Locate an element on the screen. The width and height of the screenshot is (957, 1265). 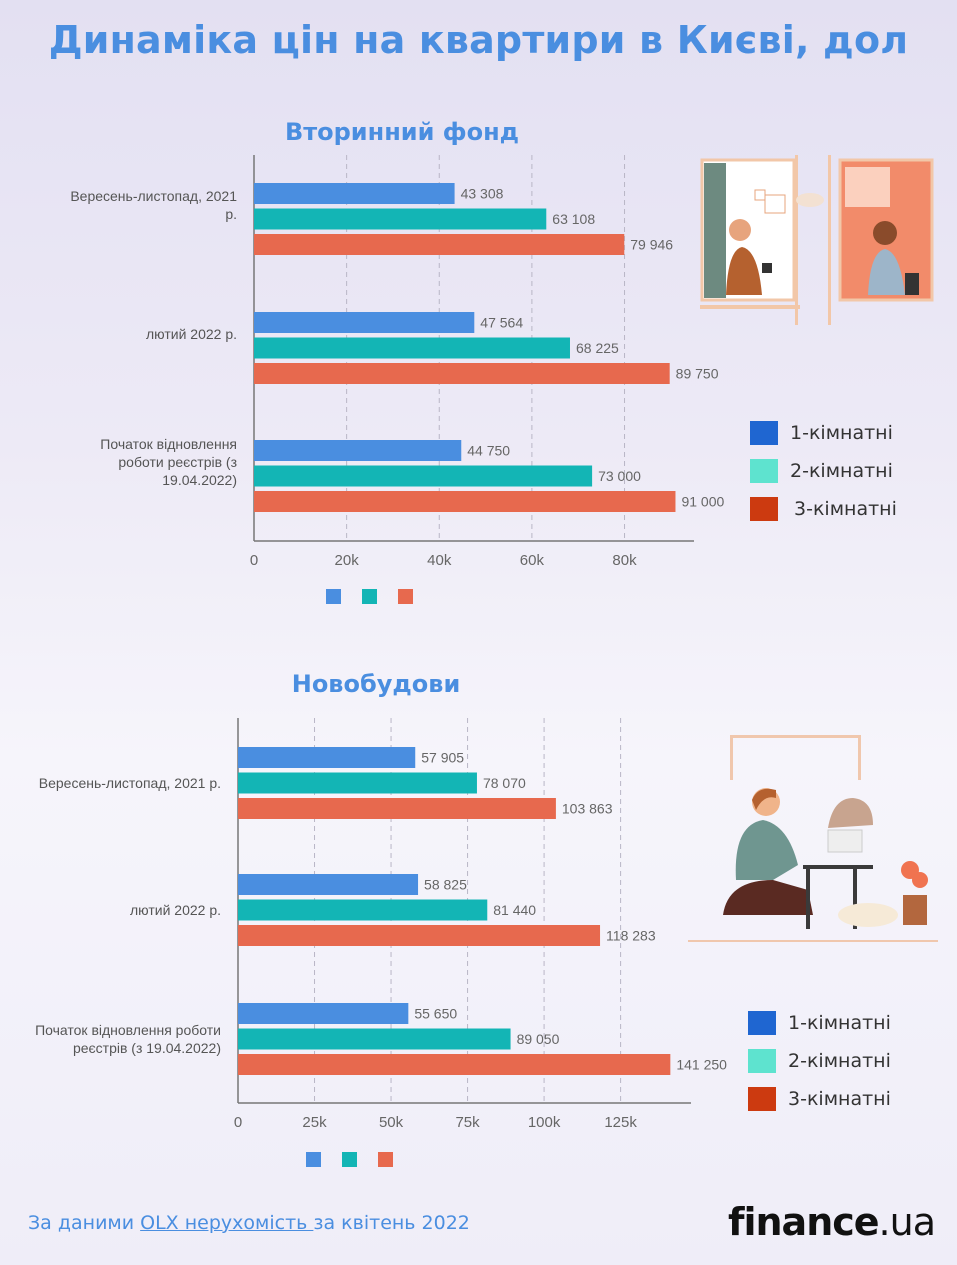
x-tick-label: 80k is located at coordinates (624, 560).